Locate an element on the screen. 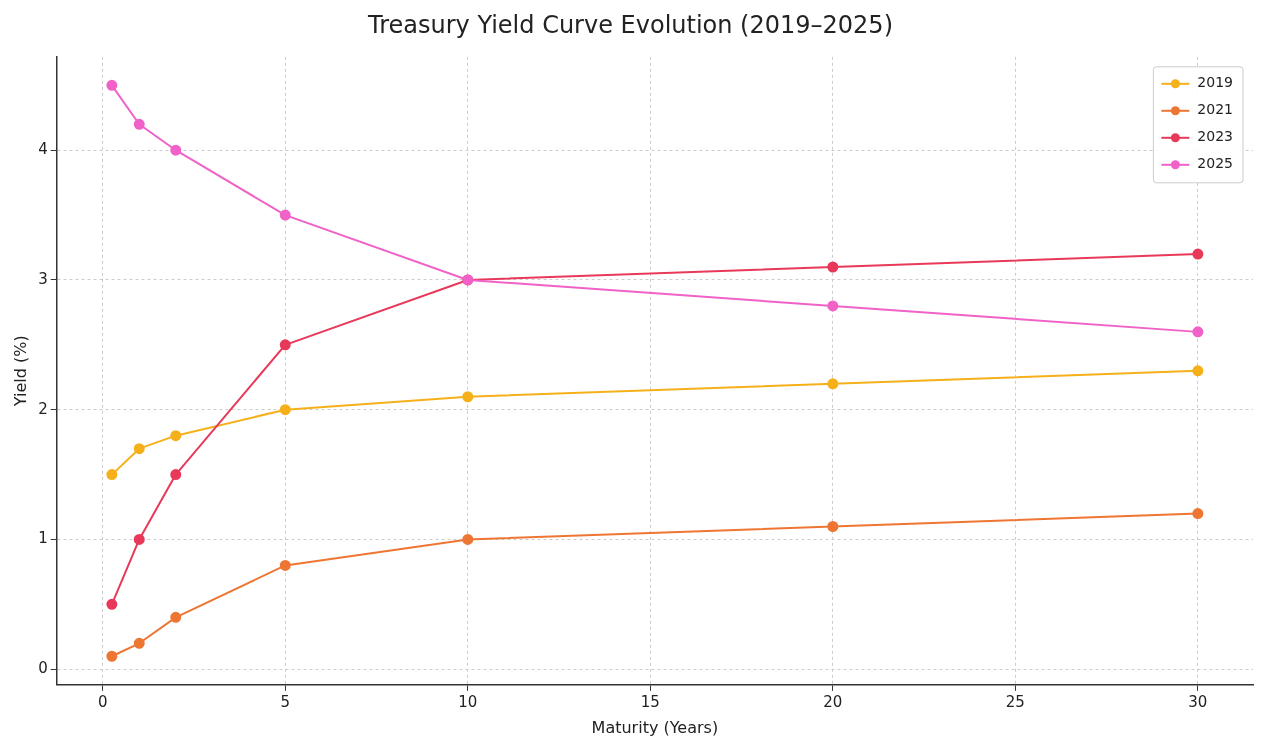  y-axis-title: Yield (%) is located at coordinates (20, 371).